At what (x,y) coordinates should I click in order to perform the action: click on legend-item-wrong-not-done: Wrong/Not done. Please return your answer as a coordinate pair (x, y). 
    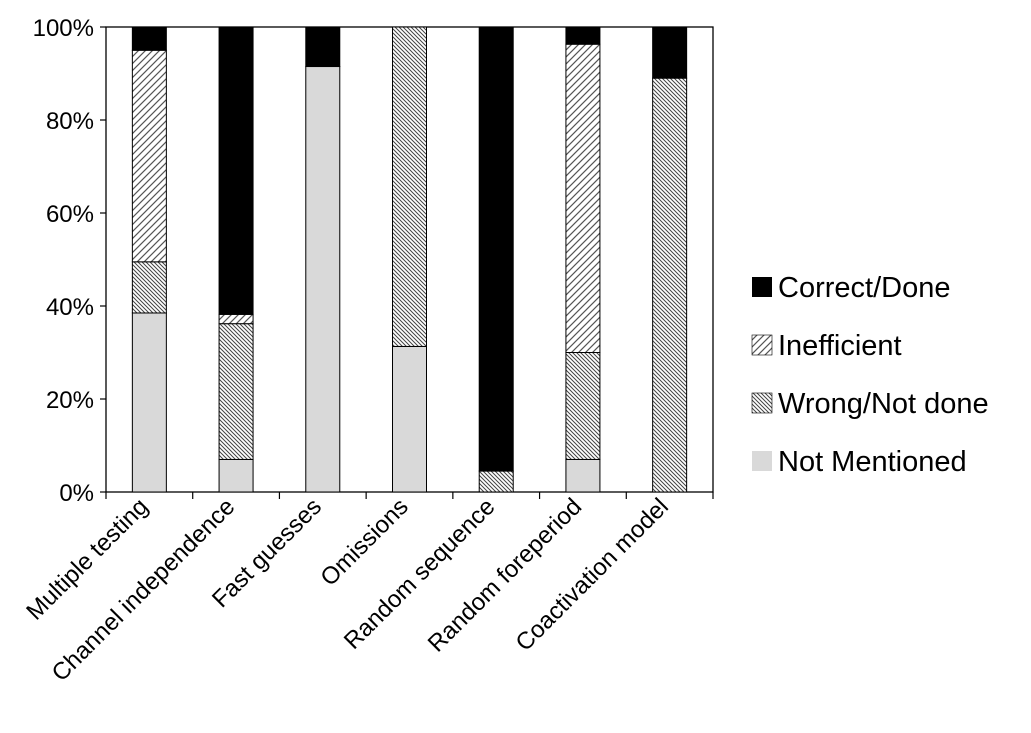
    Looking at the image, I should click on (870, 404).